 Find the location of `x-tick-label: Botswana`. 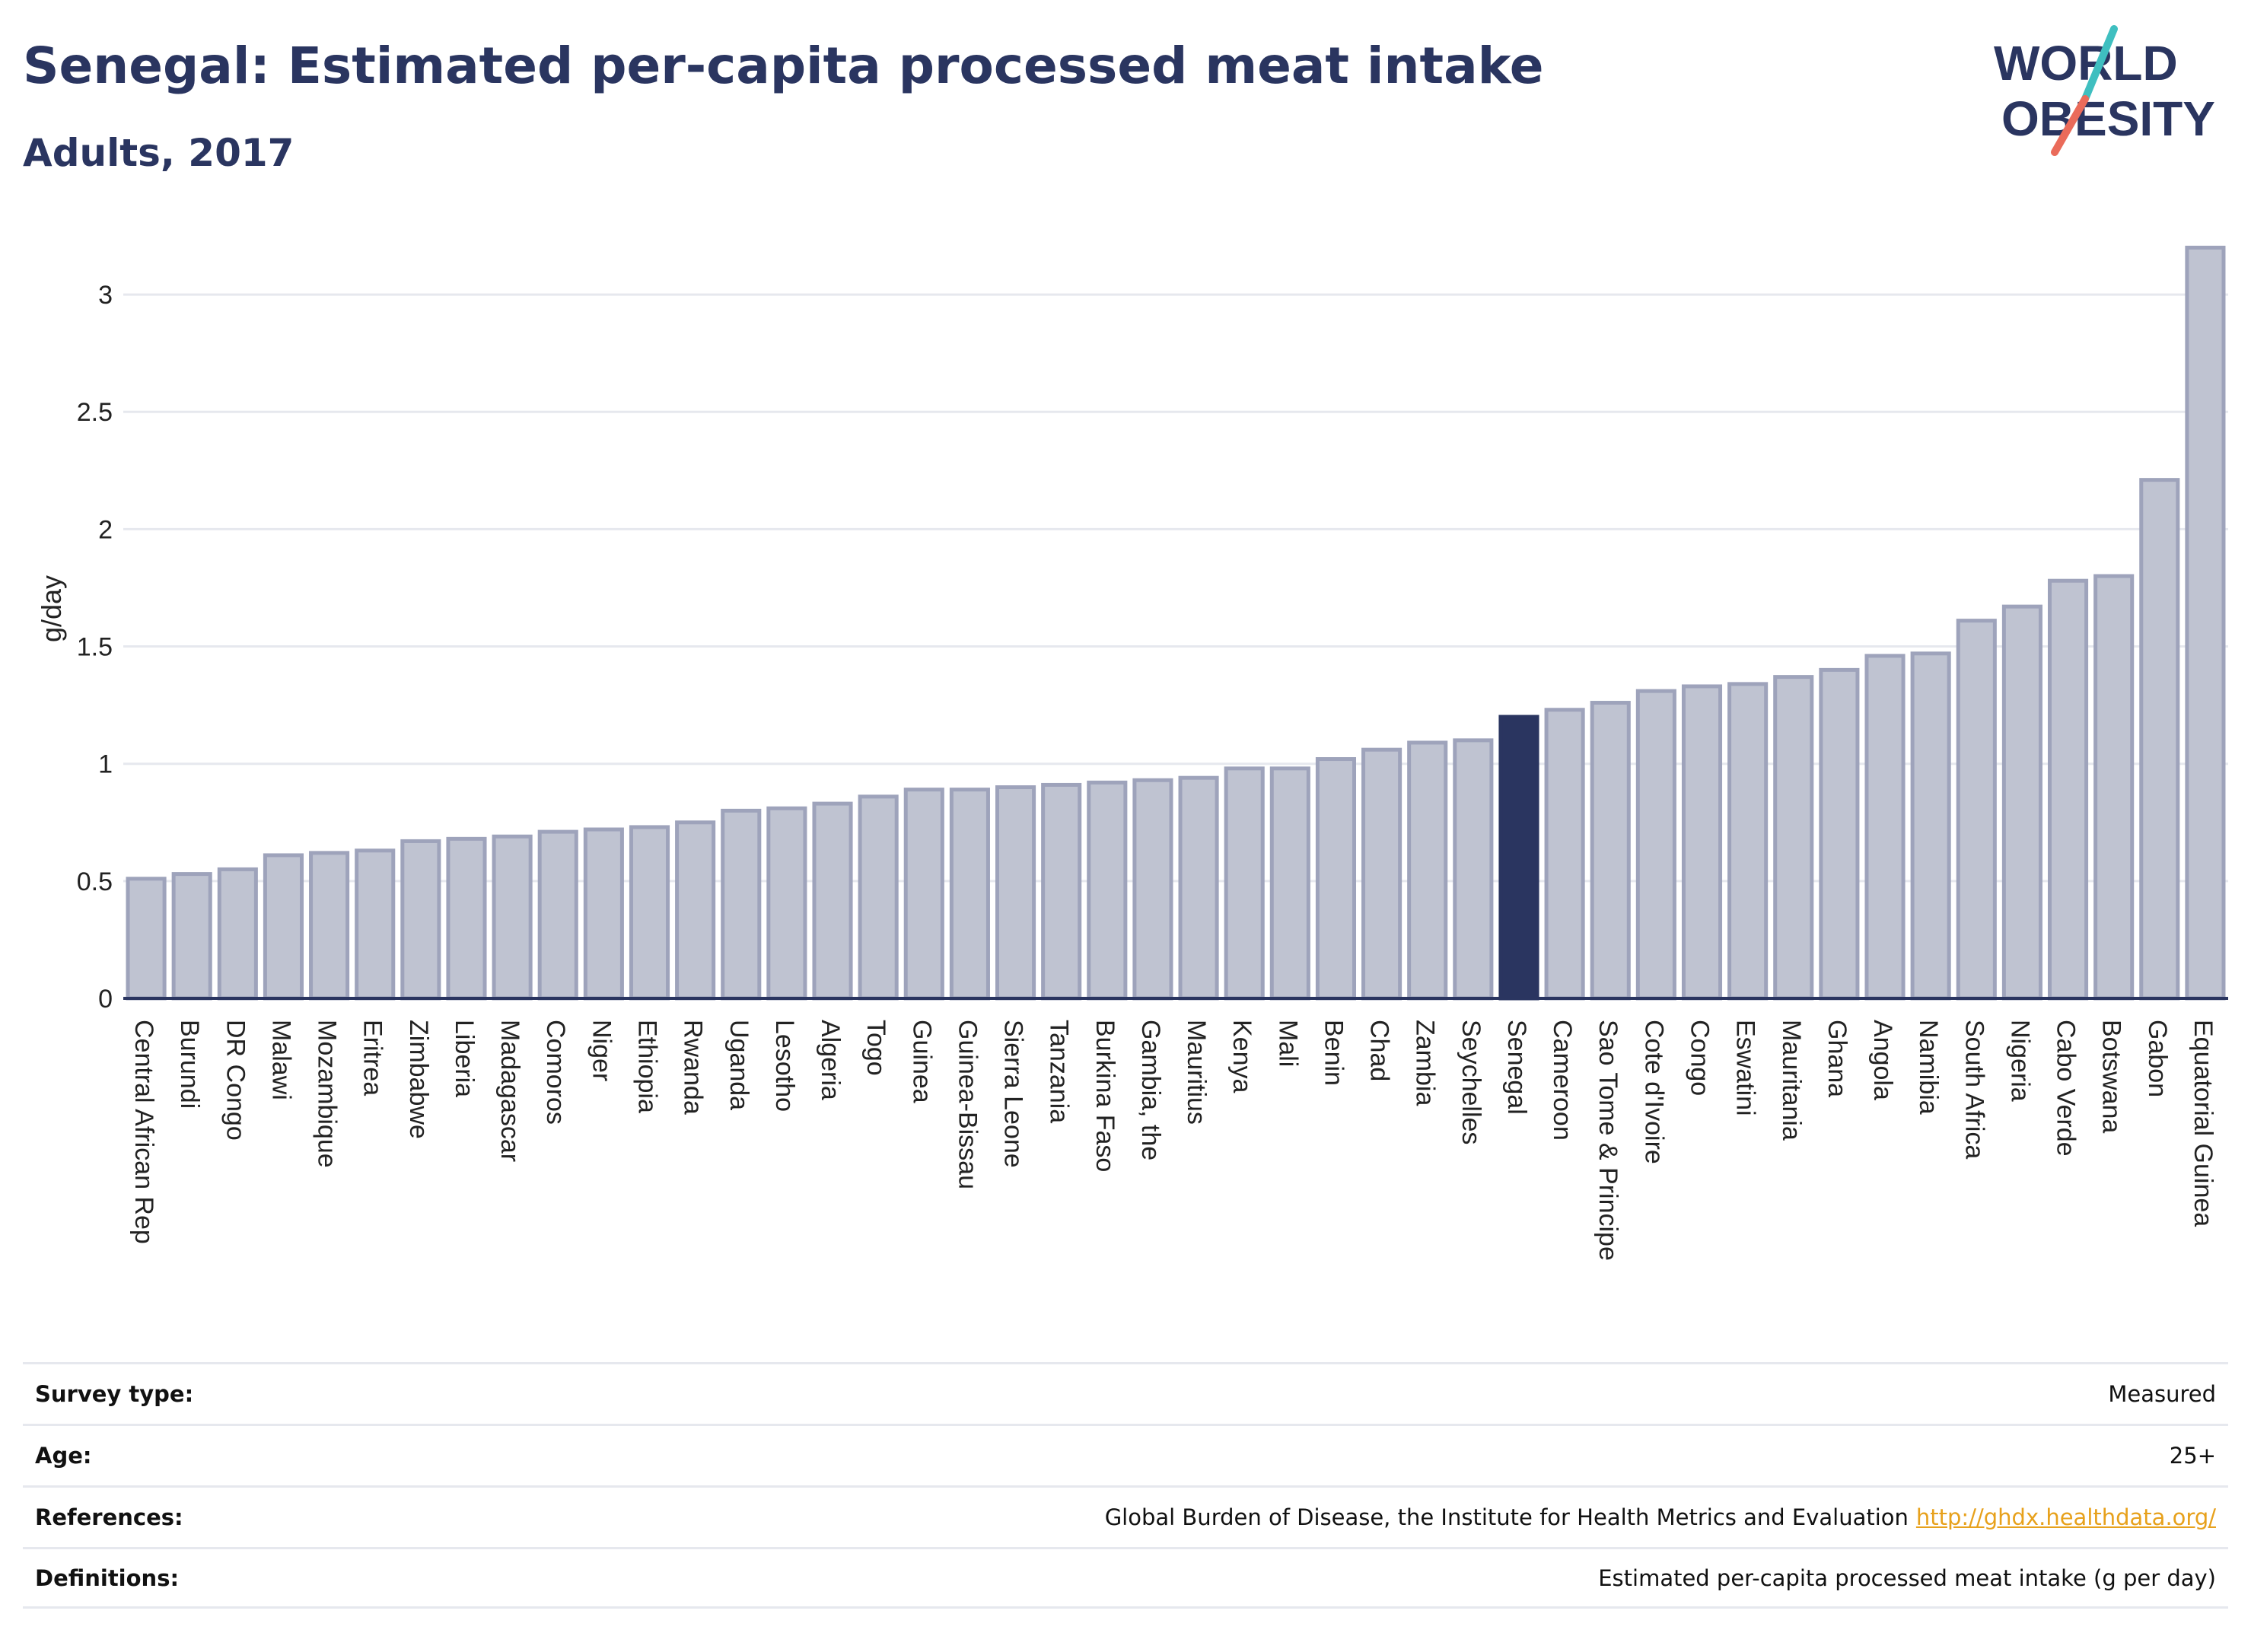

x-tick-label: Botswana is located at coordinates (2111, 1076).